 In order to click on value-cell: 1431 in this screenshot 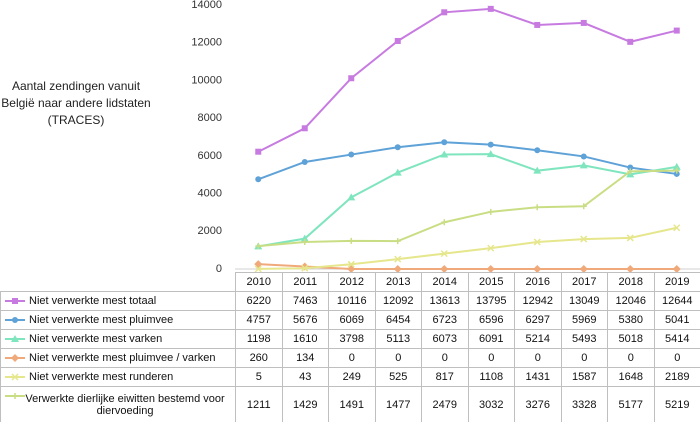, I will do `click(538, 377)`.